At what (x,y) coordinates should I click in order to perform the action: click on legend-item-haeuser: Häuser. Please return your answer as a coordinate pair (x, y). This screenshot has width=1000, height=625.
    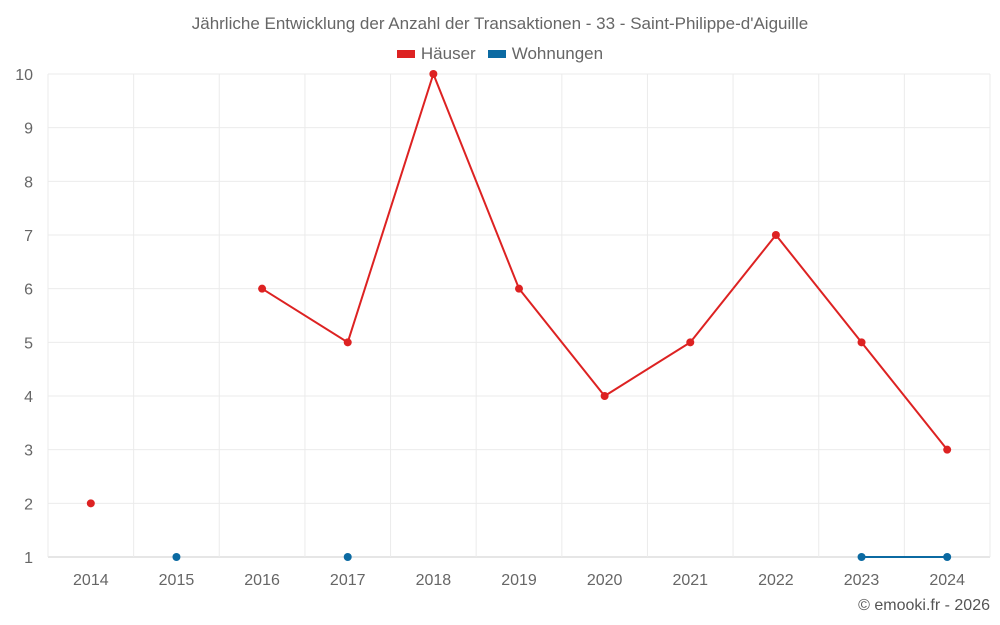
    Looking at the image, I should click on (436, 54).